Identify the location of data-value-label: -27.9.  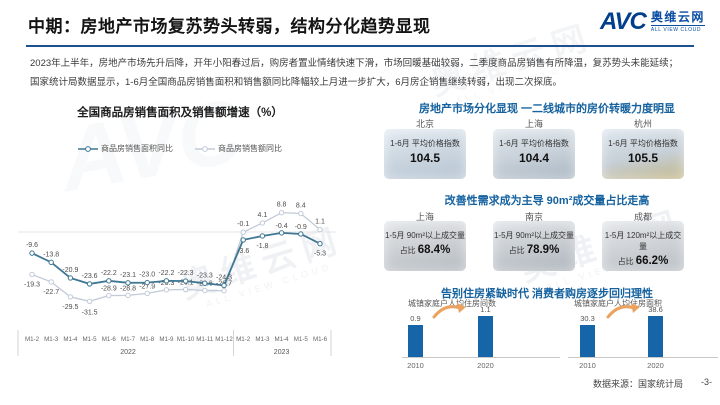
(147, 286).